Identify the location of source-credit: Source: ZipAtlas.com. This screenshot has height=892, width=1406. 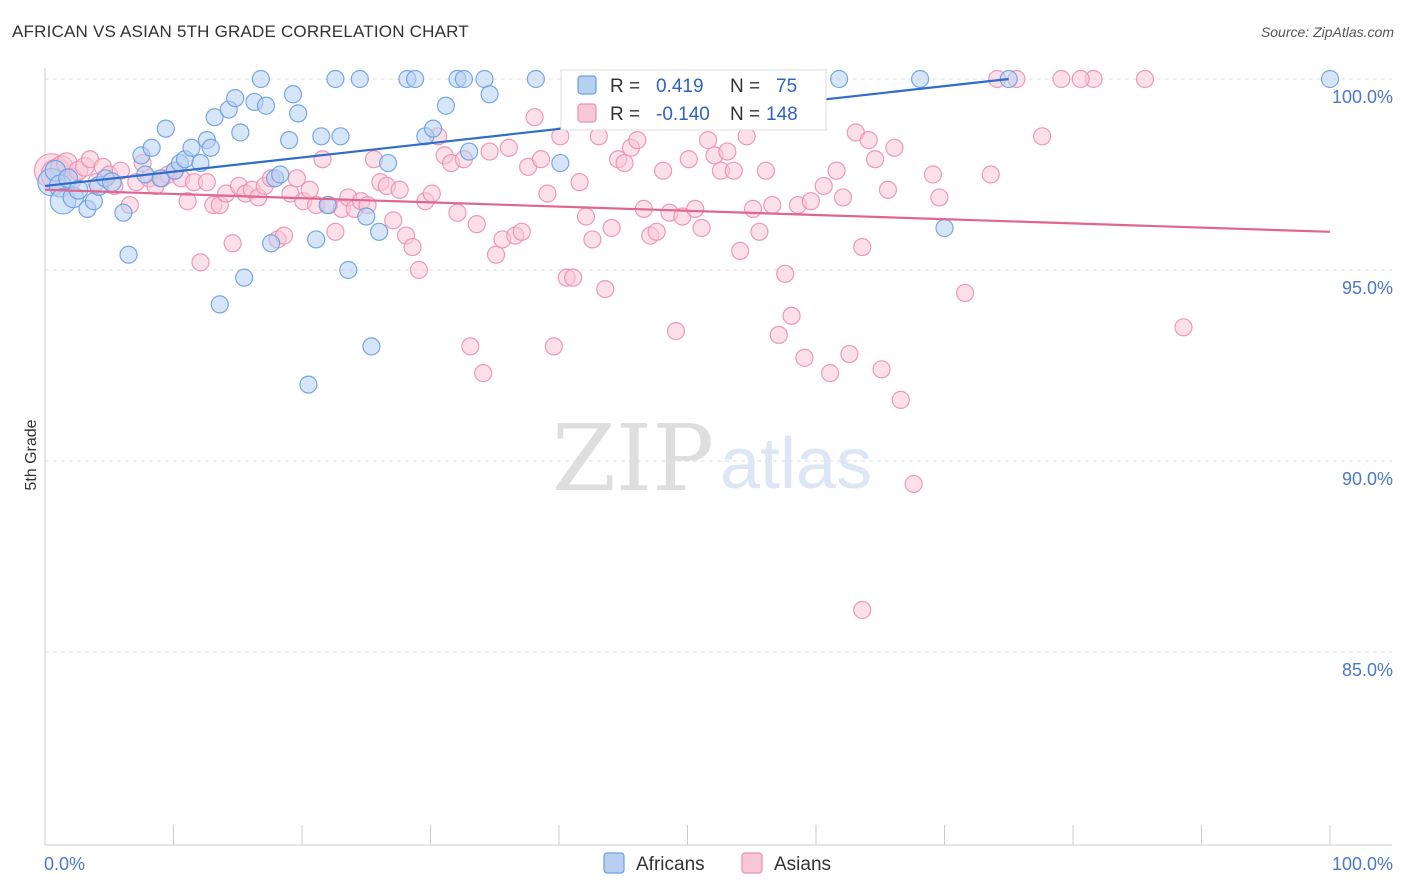
(1327, 32).